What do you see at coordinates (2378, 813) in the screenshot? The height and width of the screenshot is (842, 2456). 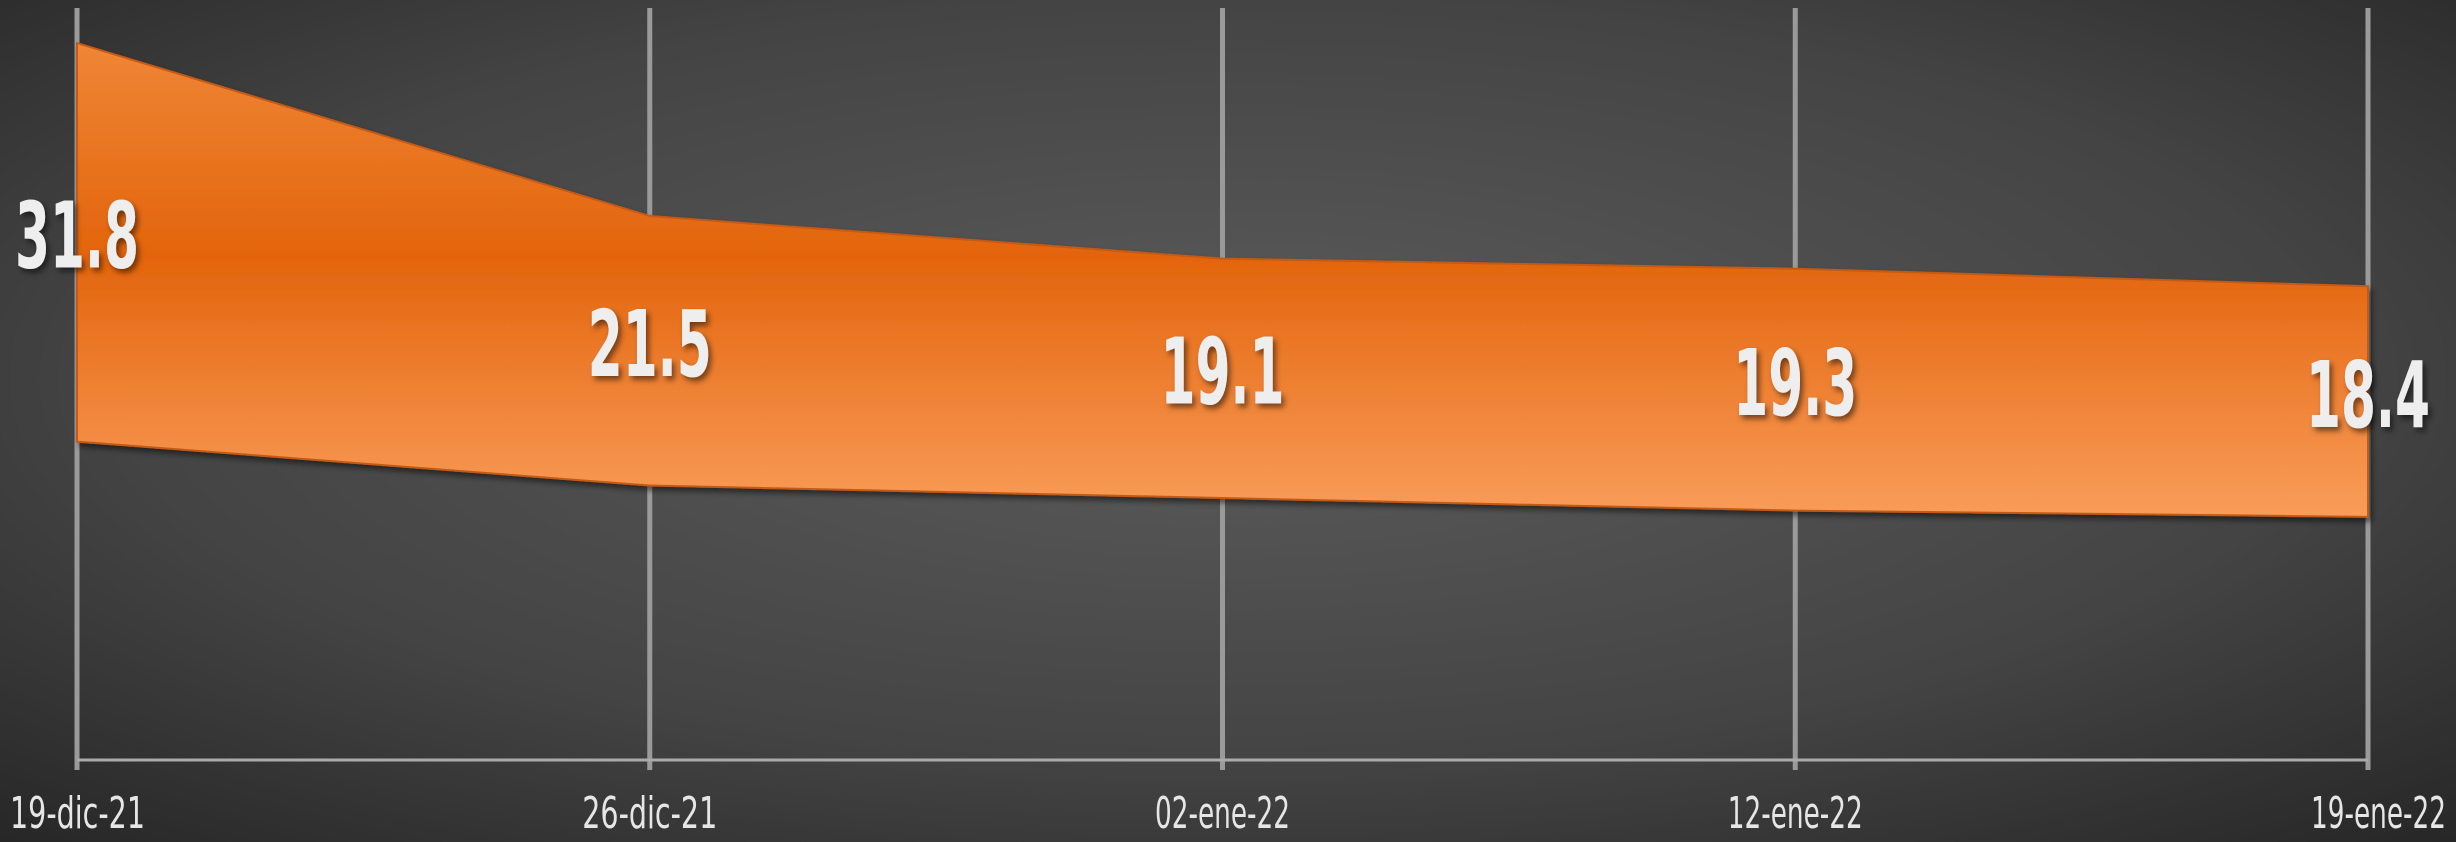 I see `x-tick-label: 19-ene-22` at bounding box center [2378, 813].